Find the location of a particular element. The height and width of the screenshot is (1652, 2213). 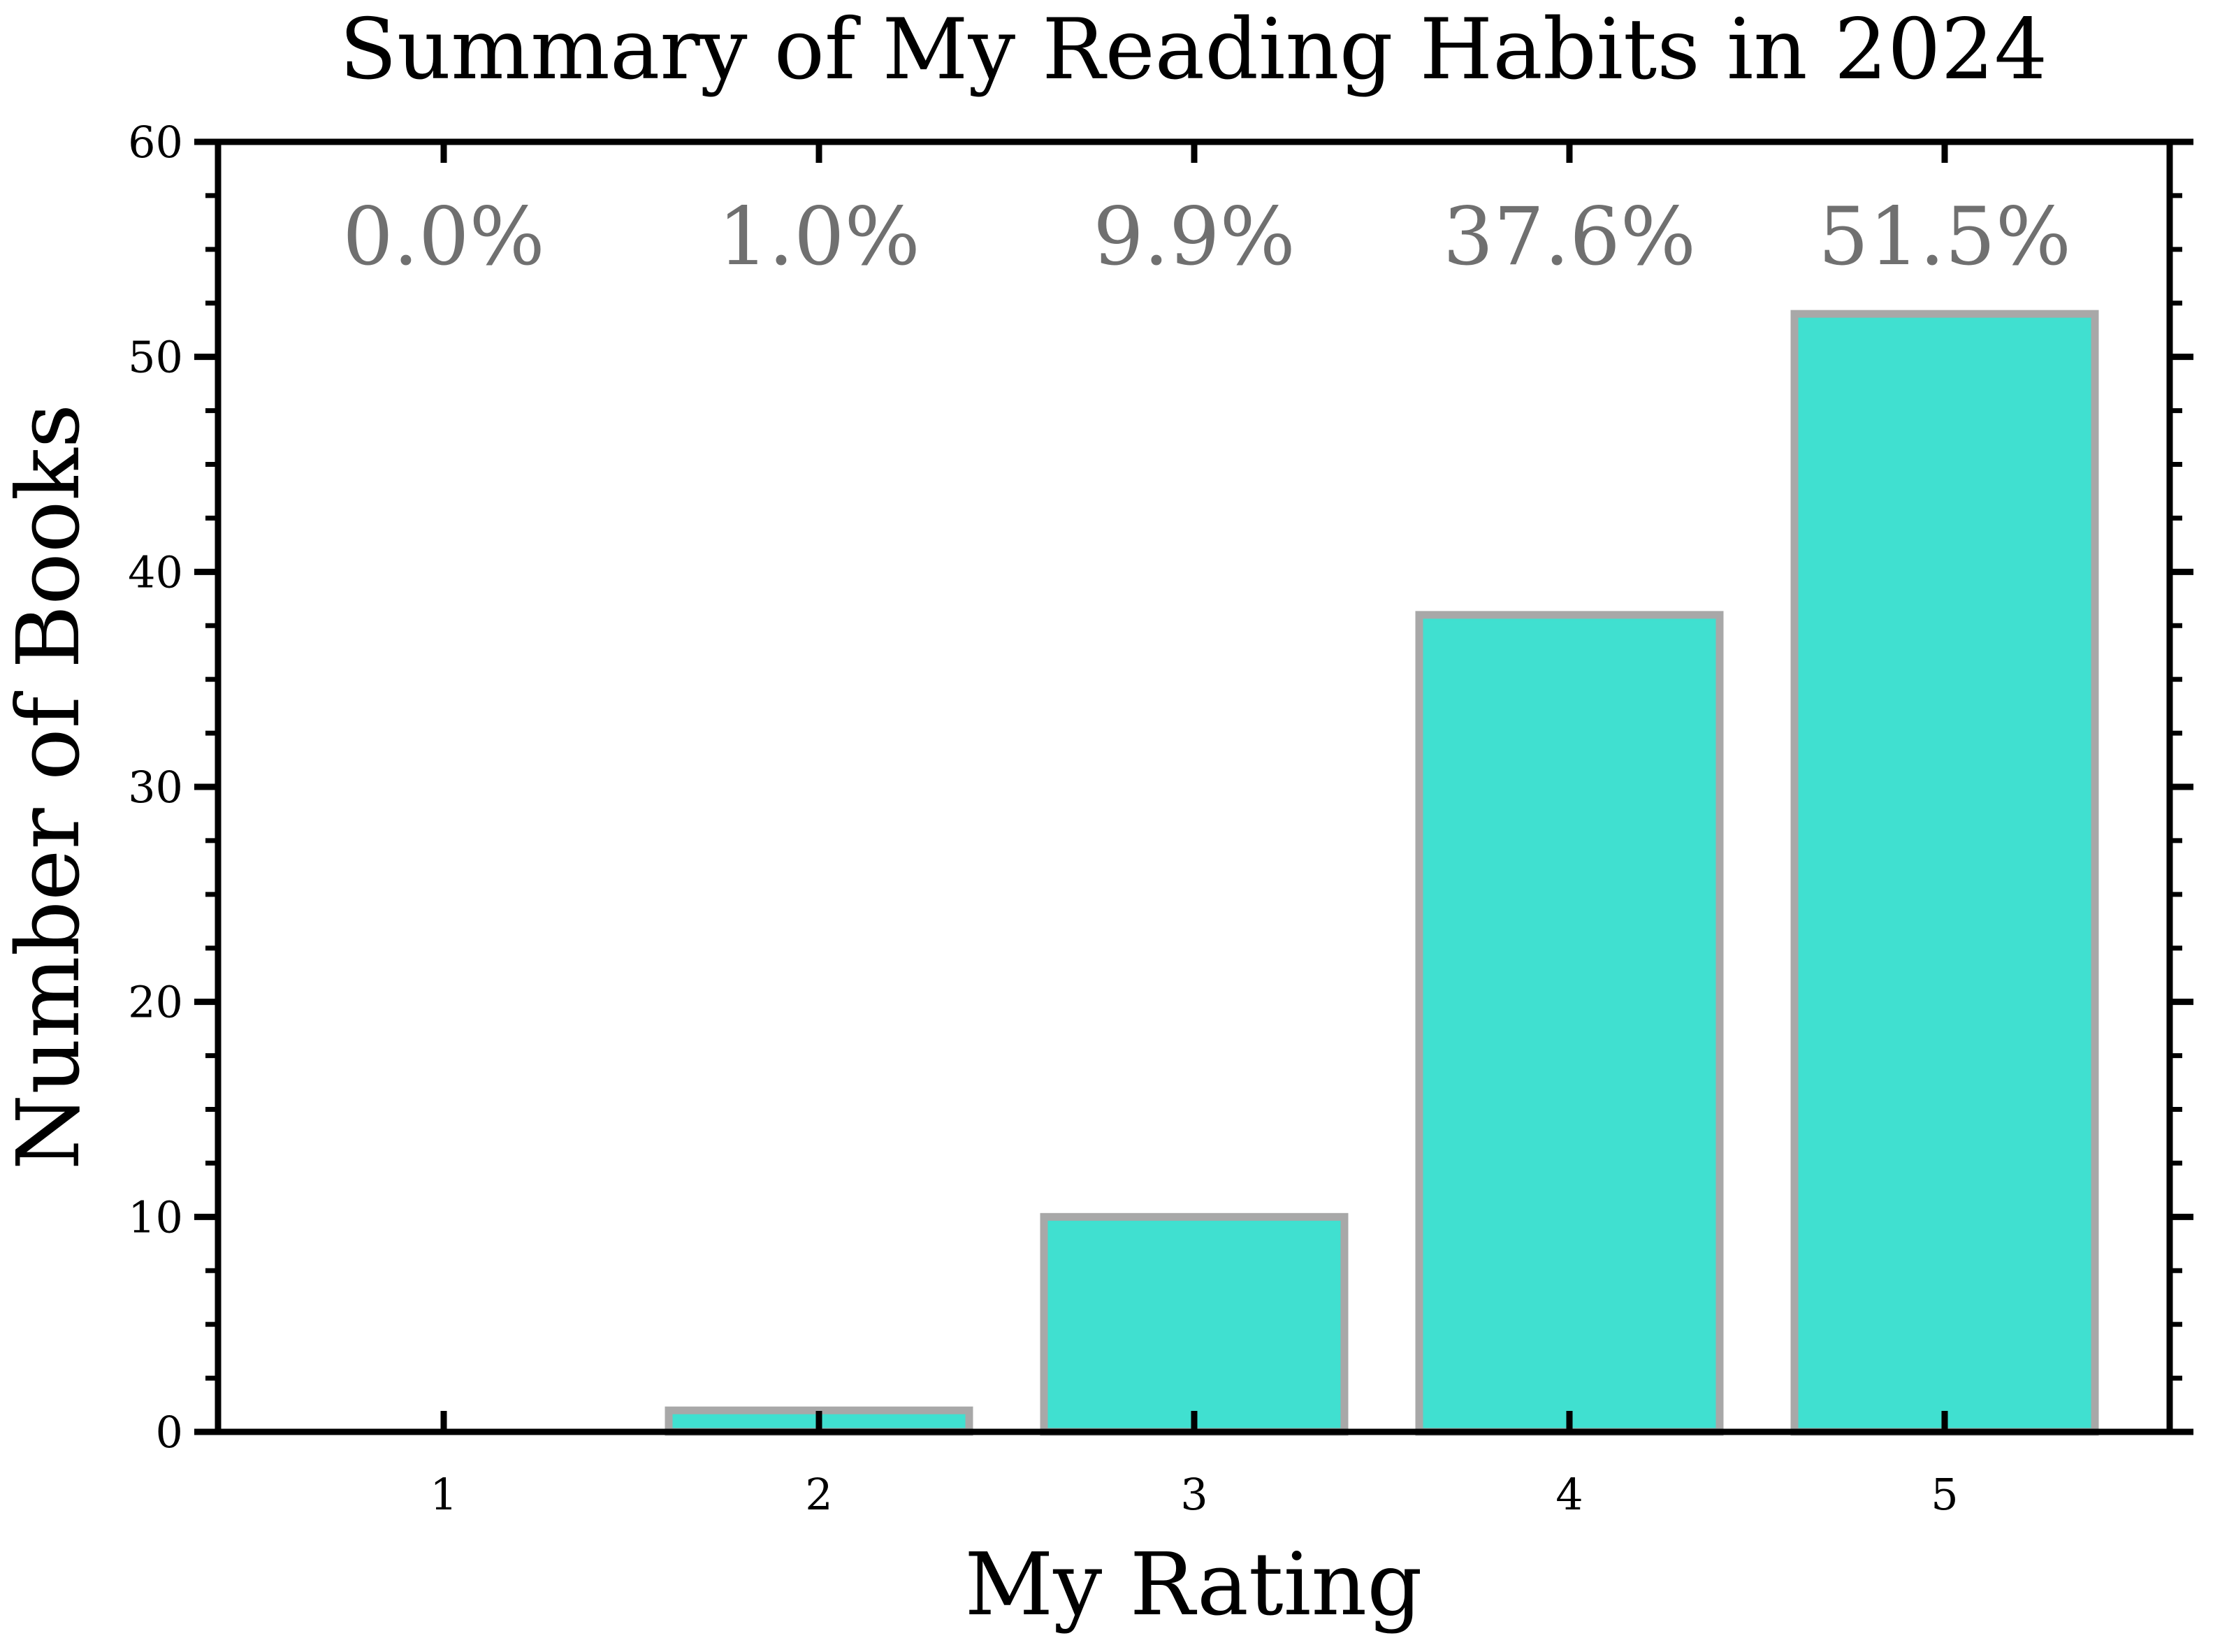

x-tick-label-5: 5 is located at coordinates (1944, 1494).